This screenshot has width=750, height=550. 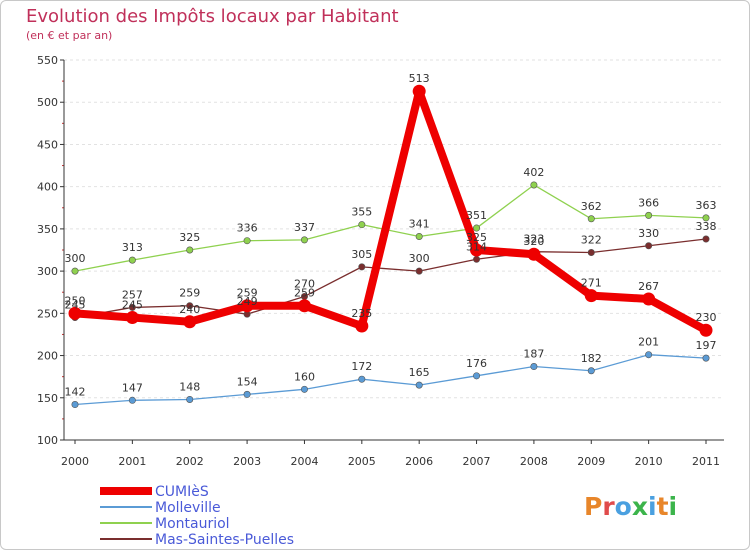 What do you see at coordinates (47, 229) in the screenshot?
I see `y-tick-label: 350` at bounding box center [47, 229].